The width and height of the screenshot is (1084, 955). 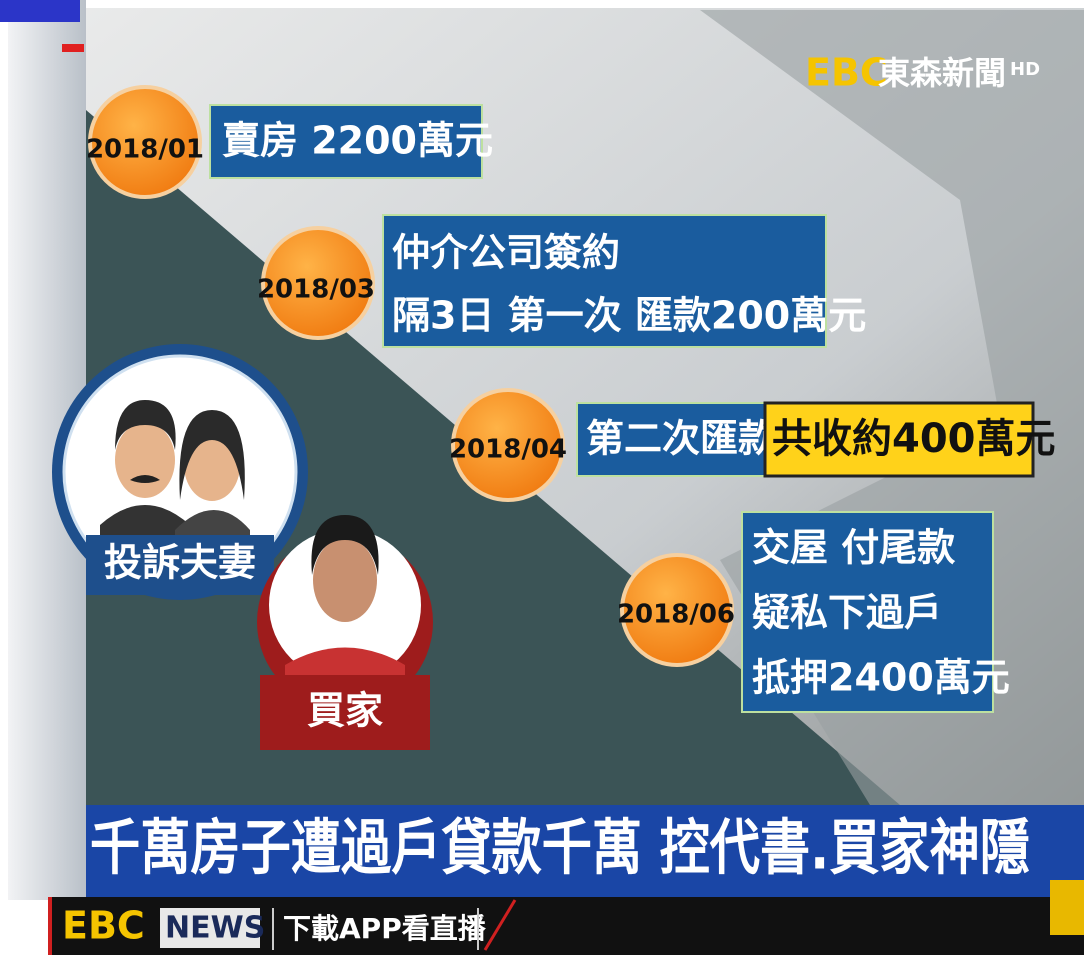 I want to click on ticker-news: NEWS, so click(x=215, y=928).